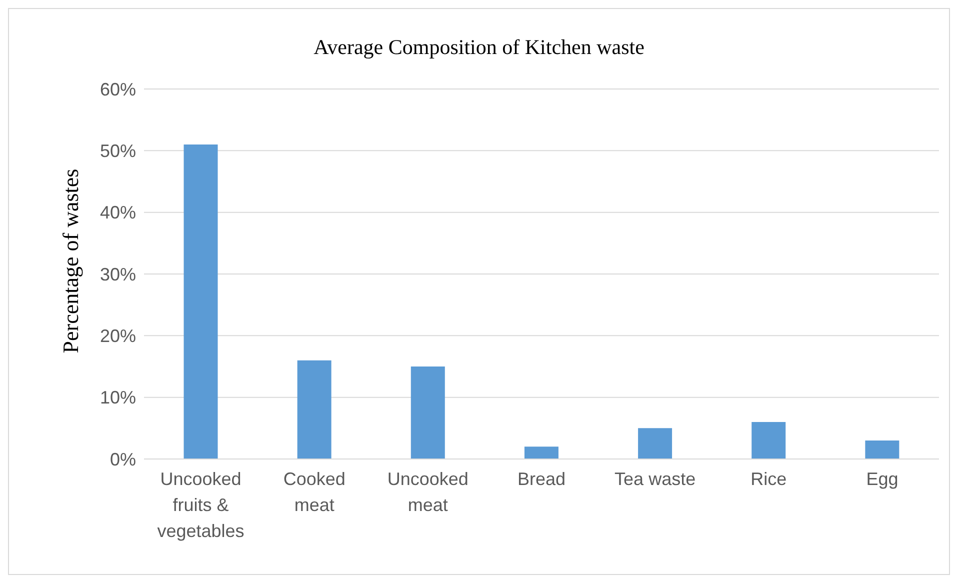 Image resolution: width=954 pixels, height=579 pixels. I want to click on y-tick-label: 40%, so click(118, 212).